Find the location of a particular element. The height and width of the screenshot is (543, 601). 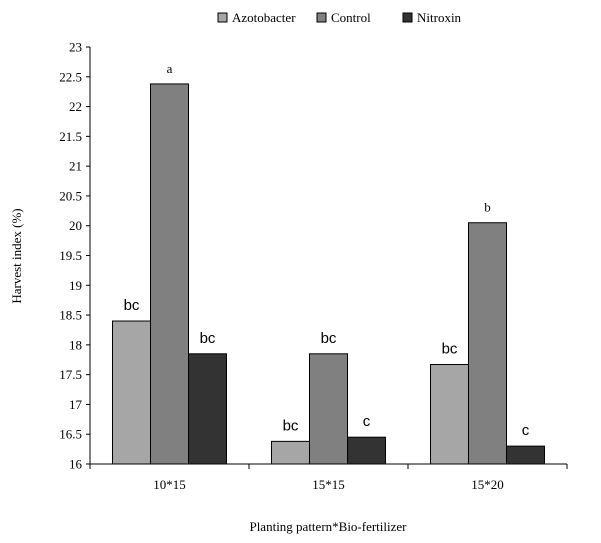

legend-label: Control is located at coordinates (351, 17).